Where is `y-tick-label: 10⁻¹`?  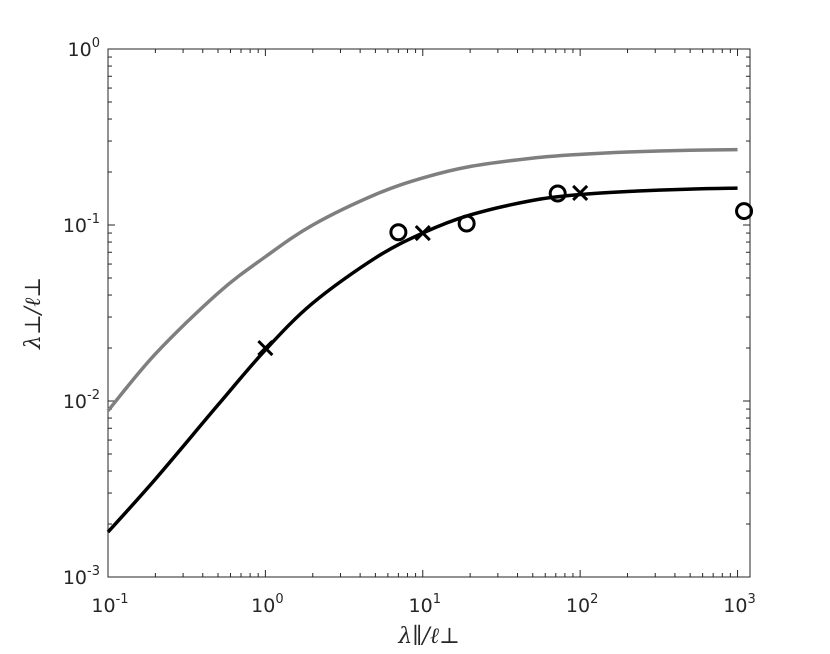
y-tick-label: 10⁻¹ is located at coordinates (81, 224).